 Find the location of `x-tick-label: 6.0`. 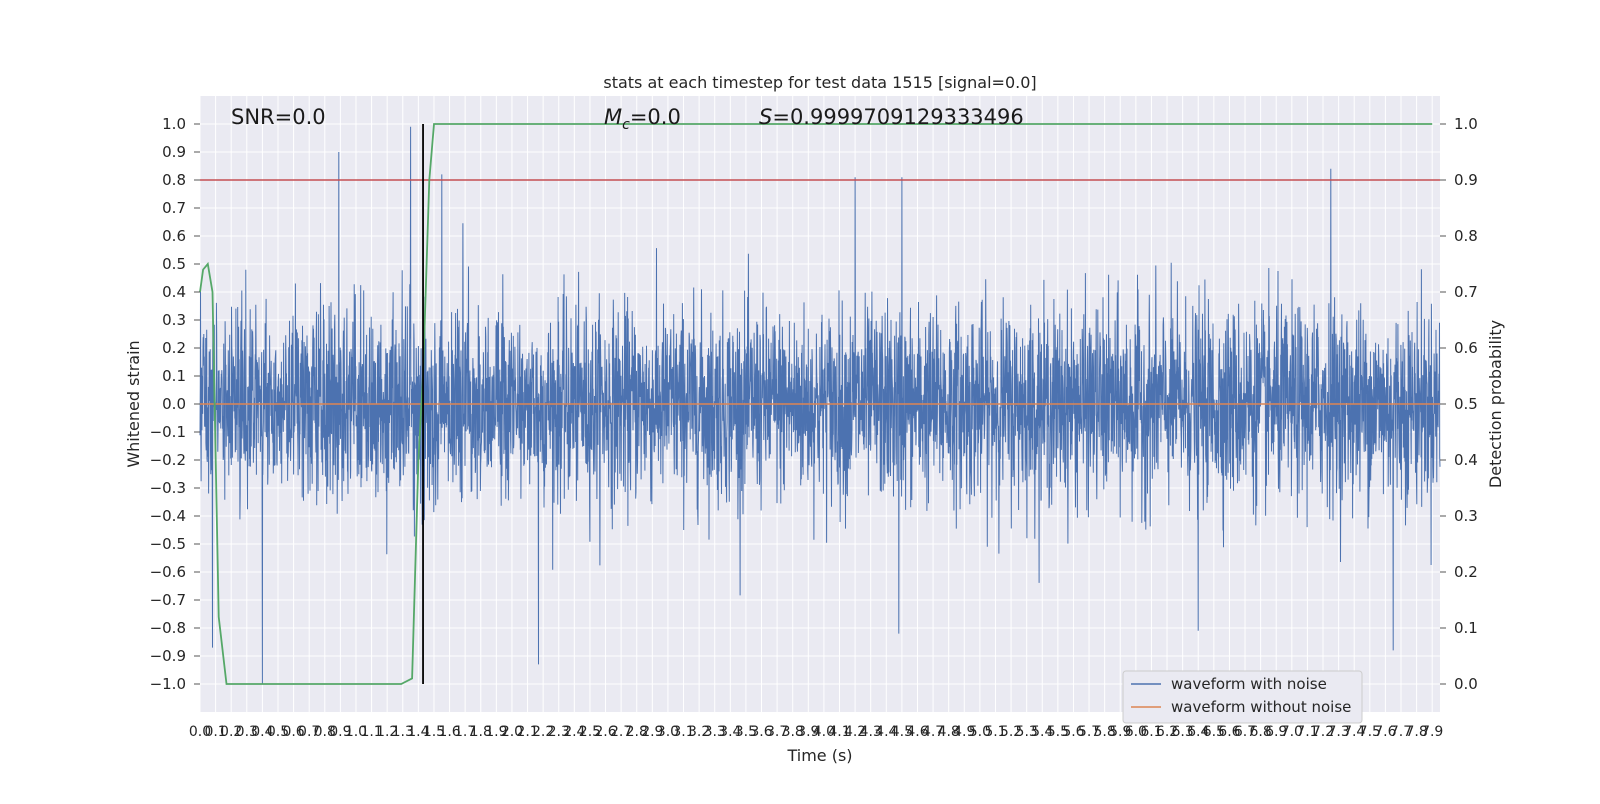

x-tick-label: 6.0 is located at coordinates (1136, 732).